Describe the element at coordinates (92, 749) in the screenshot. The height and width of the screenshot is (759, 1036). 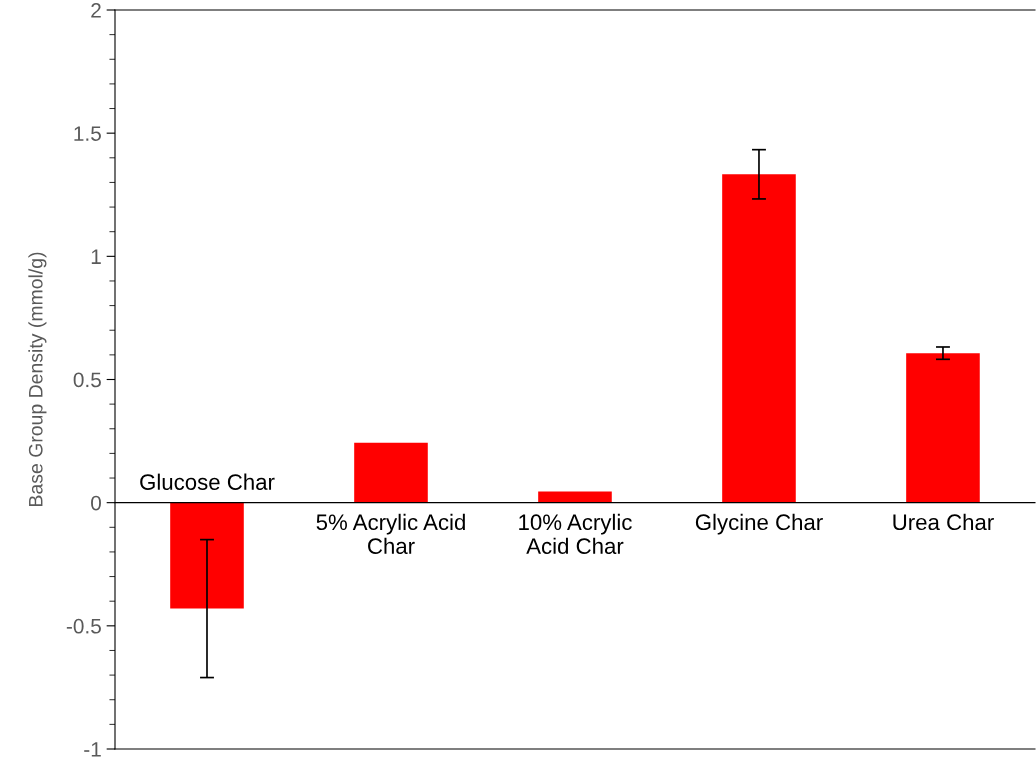
I see `y-tick-label: -1` at that location.